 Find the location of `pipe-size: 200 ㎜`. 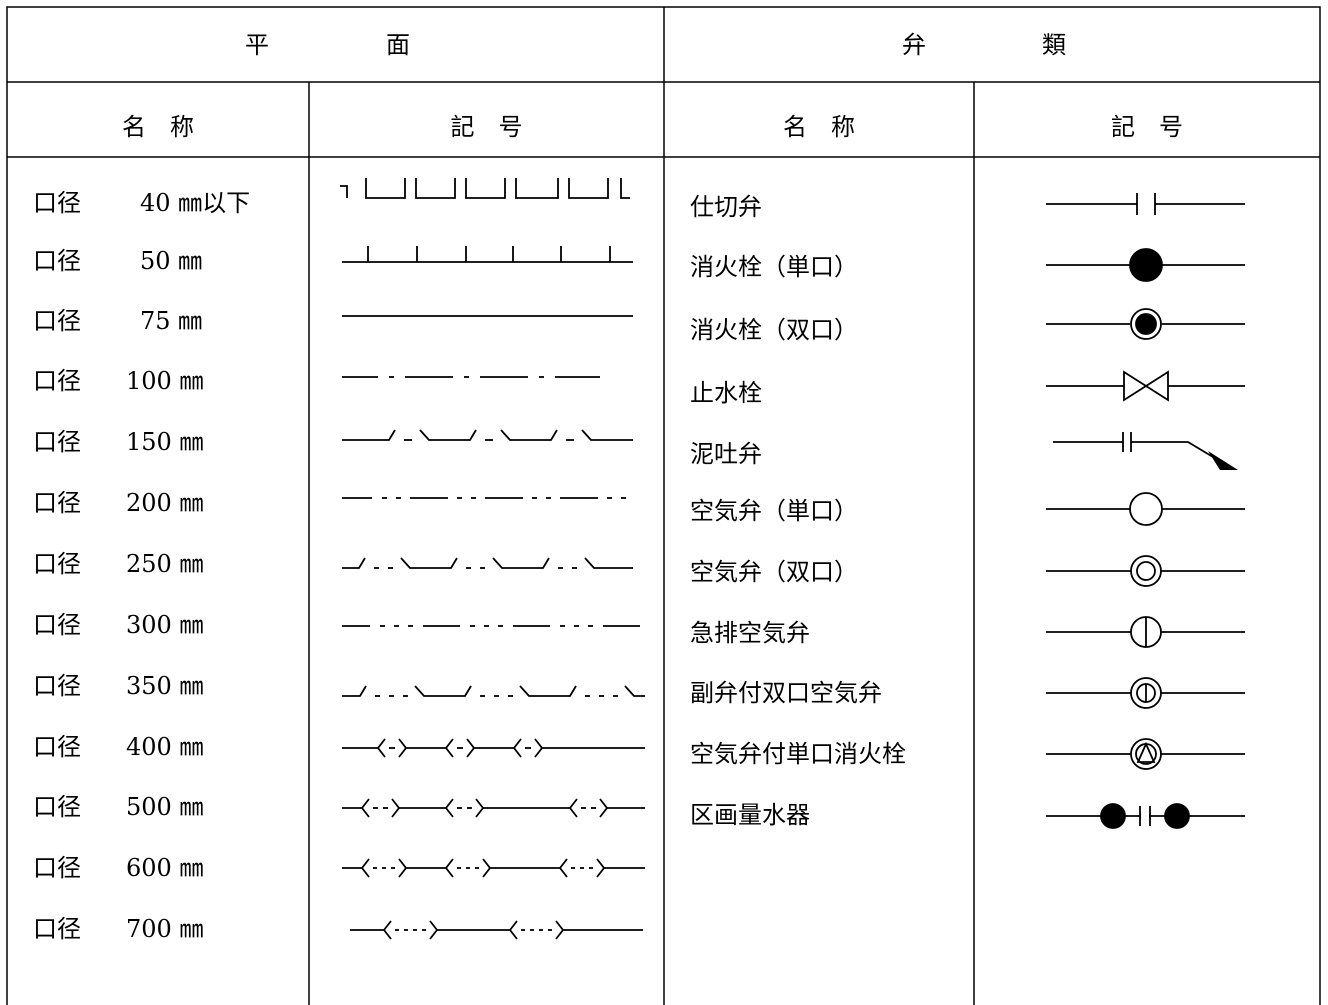

pipe-size: 200 ㎜ is located at coordinates (165, 503).